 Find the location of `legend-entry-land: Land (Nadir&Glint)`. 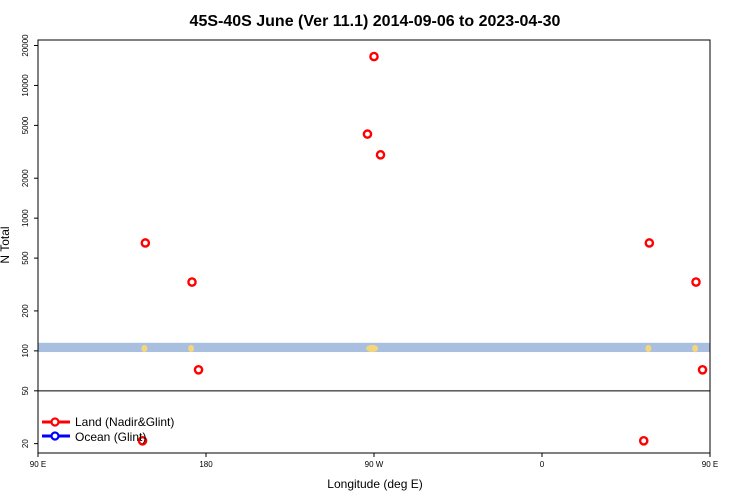

legend-entry-land: Land (Nadir&Glint) is located at coordinates (108, 422).